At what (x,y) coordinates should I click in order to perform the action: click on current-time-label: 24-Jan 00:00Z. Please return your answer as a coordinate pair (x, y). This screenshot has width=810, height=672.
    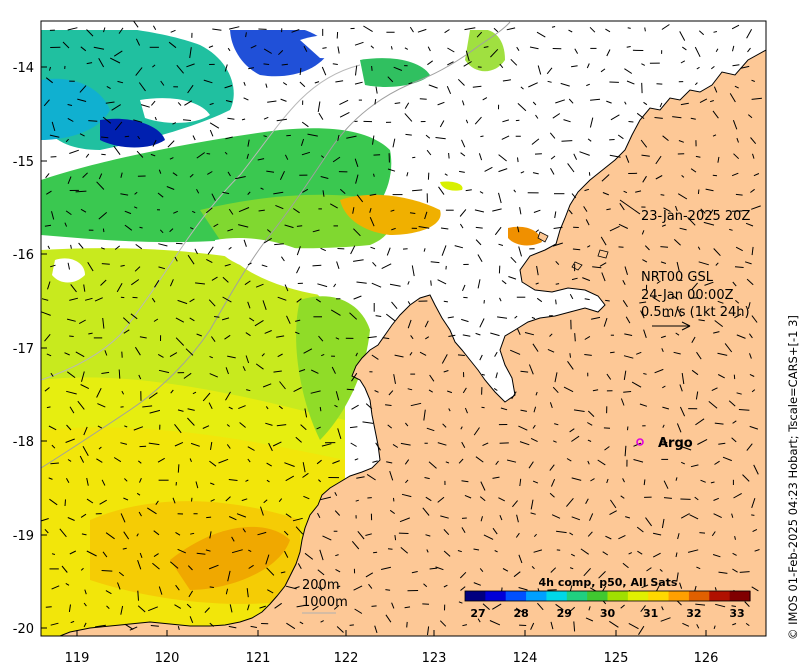
    Looking at the image, I should click on (687, 295).